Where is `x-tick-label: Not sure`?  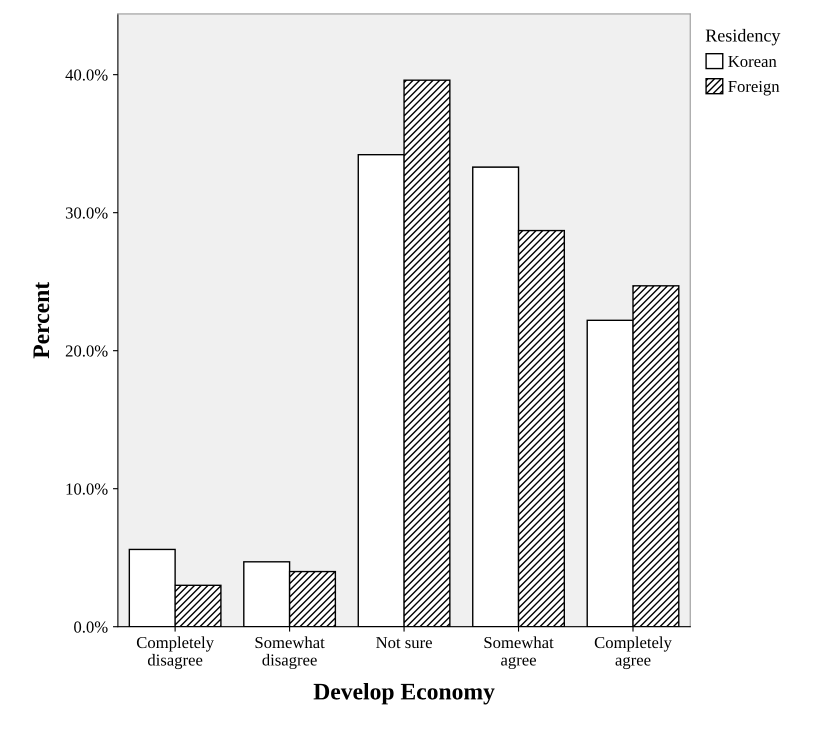 x-tick-label: Not sure is located at coordinates (404, 642).